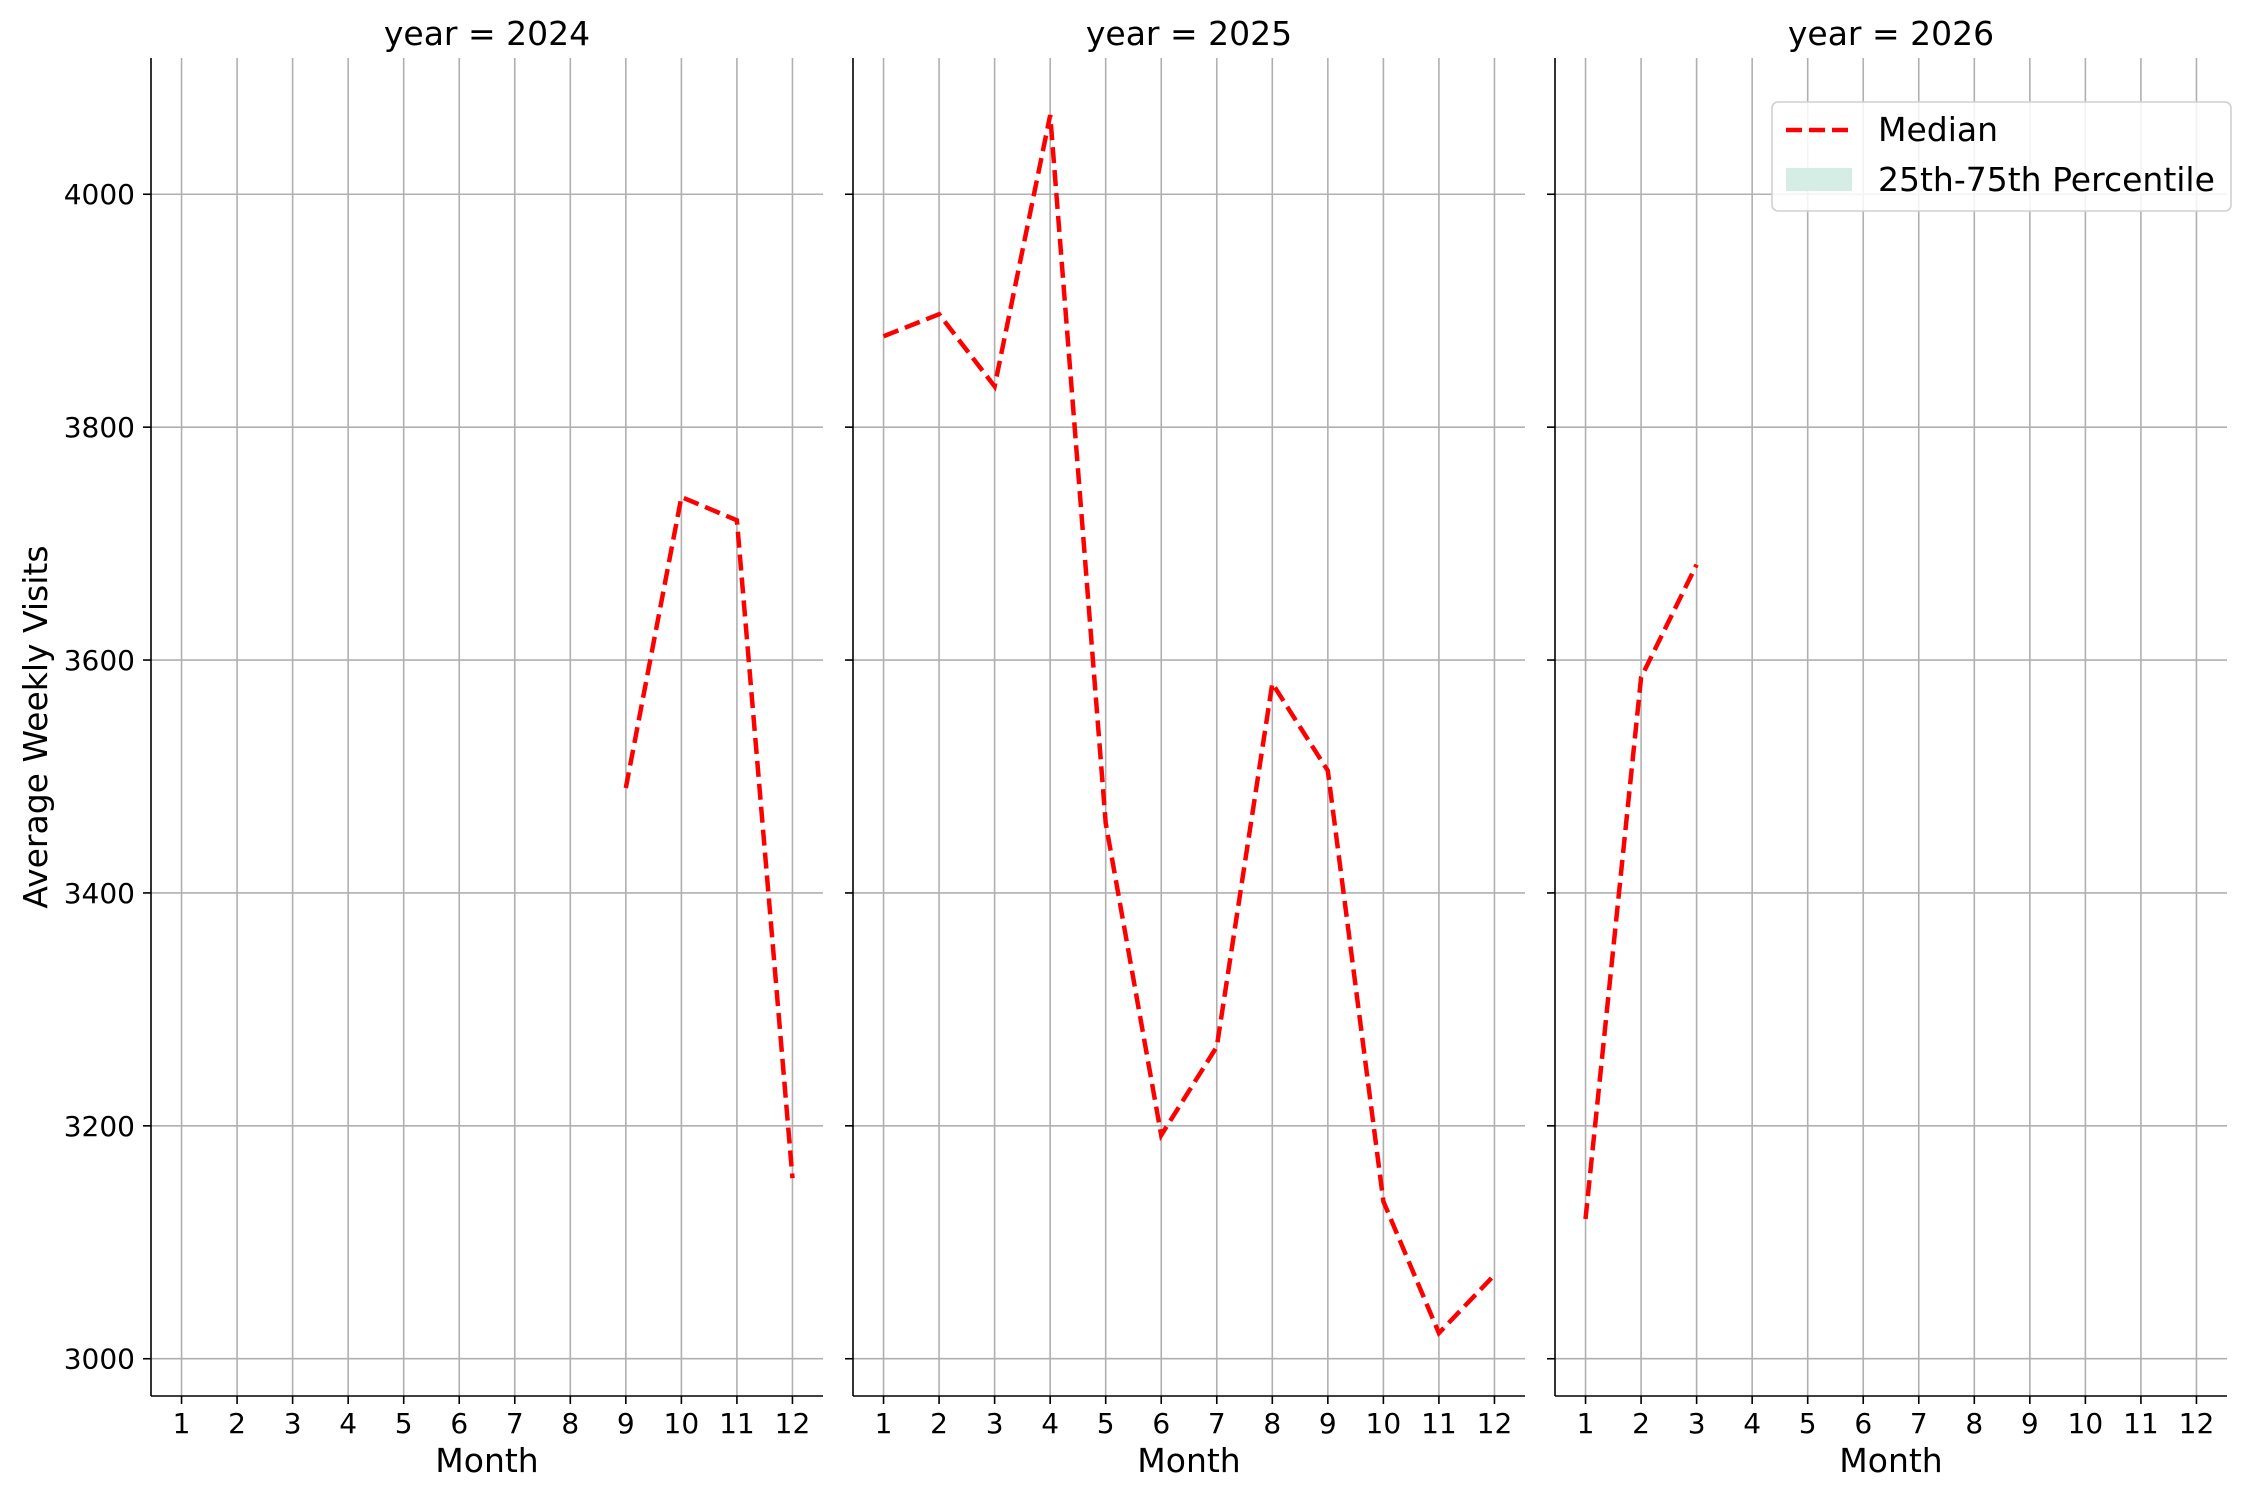  I want to click on legend-median-label: Median, so click(1938, 129).